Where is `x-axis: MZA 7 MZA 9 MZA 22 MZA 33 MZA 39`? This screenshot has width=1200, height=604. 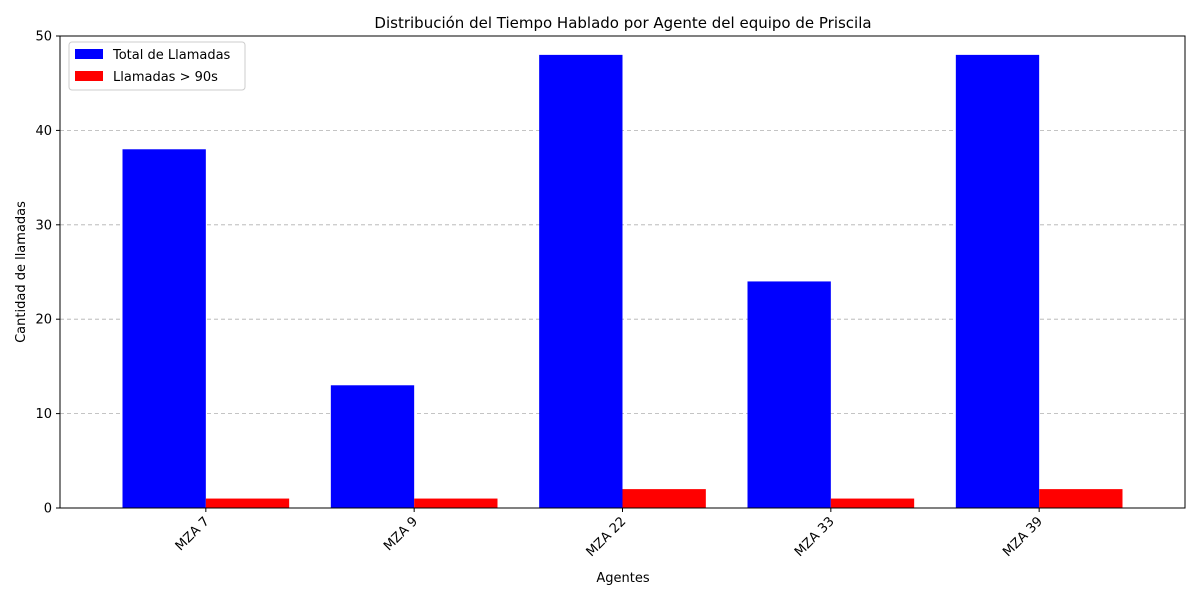 x-axis: MZA 7 MZA 9 MZA 22 MZA 33 MZA 39 is located at coordinates (609, 534).